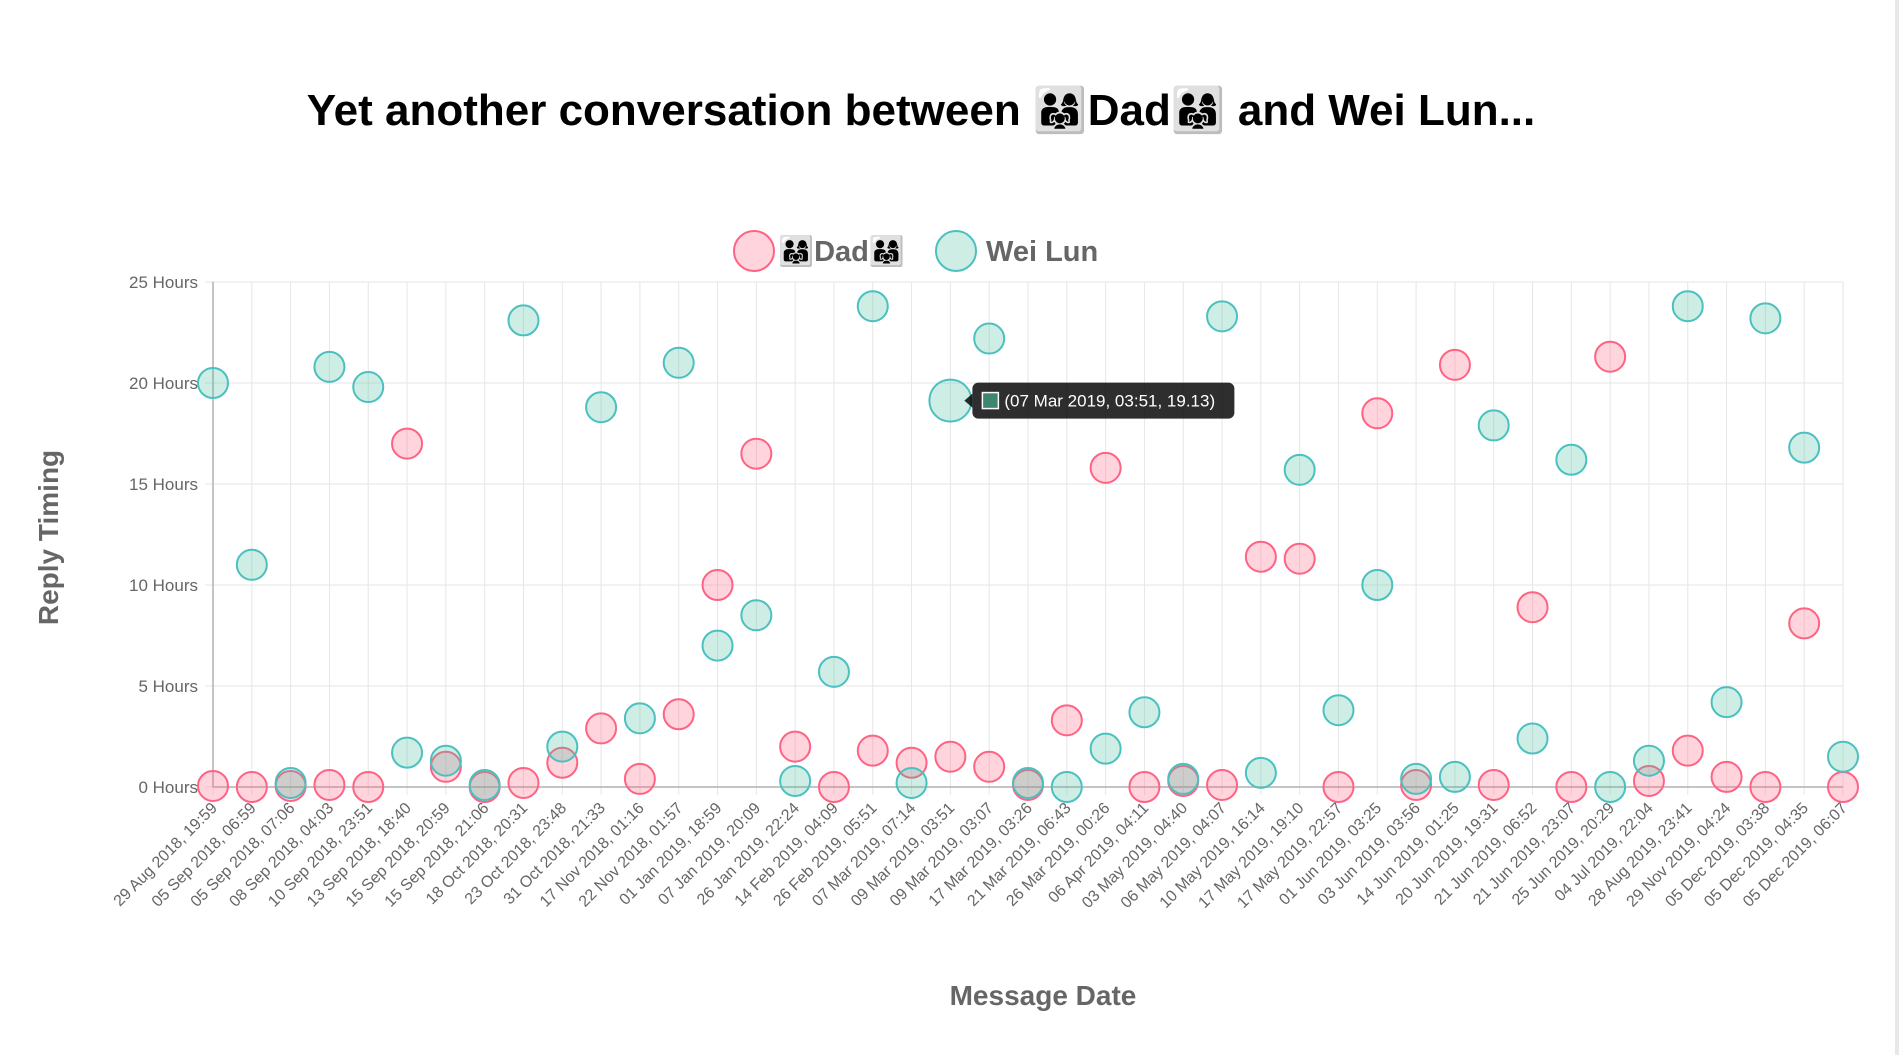  I want to click on y-tick-label: 0 Hours, so click(168, 787).